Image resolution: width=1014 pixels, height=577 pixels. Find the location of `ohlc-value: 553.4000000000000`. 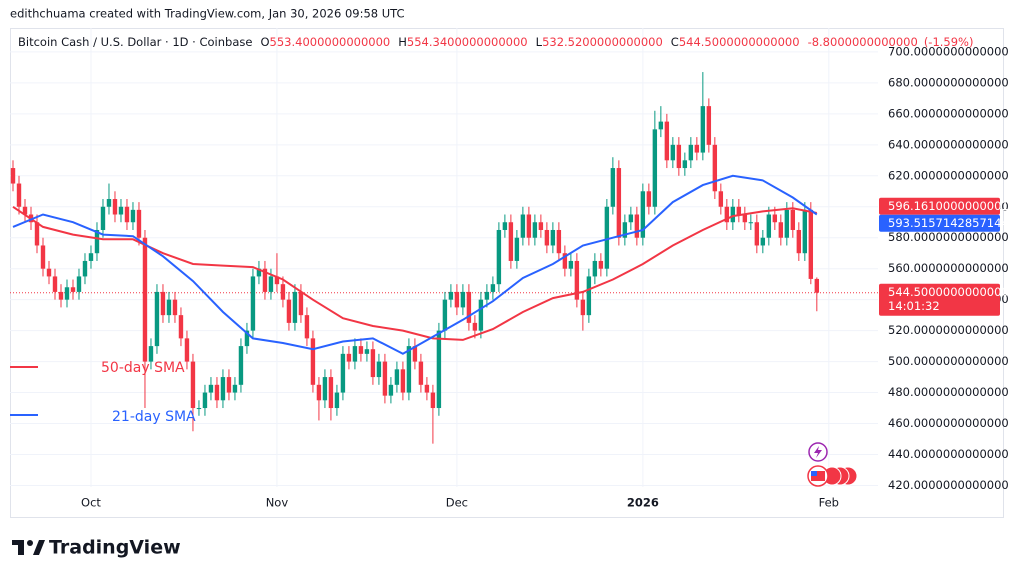

ohlc-value: 553.4000000000000 is located at coordinates (330, 42).